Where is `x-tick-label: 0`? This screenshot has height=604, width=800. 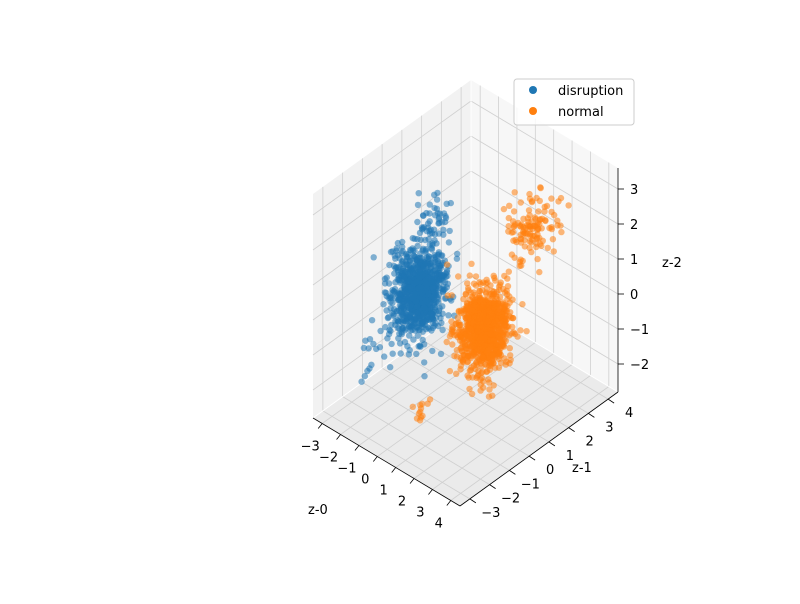 x-tick-label: 0 is located at coordinates (365, 480).